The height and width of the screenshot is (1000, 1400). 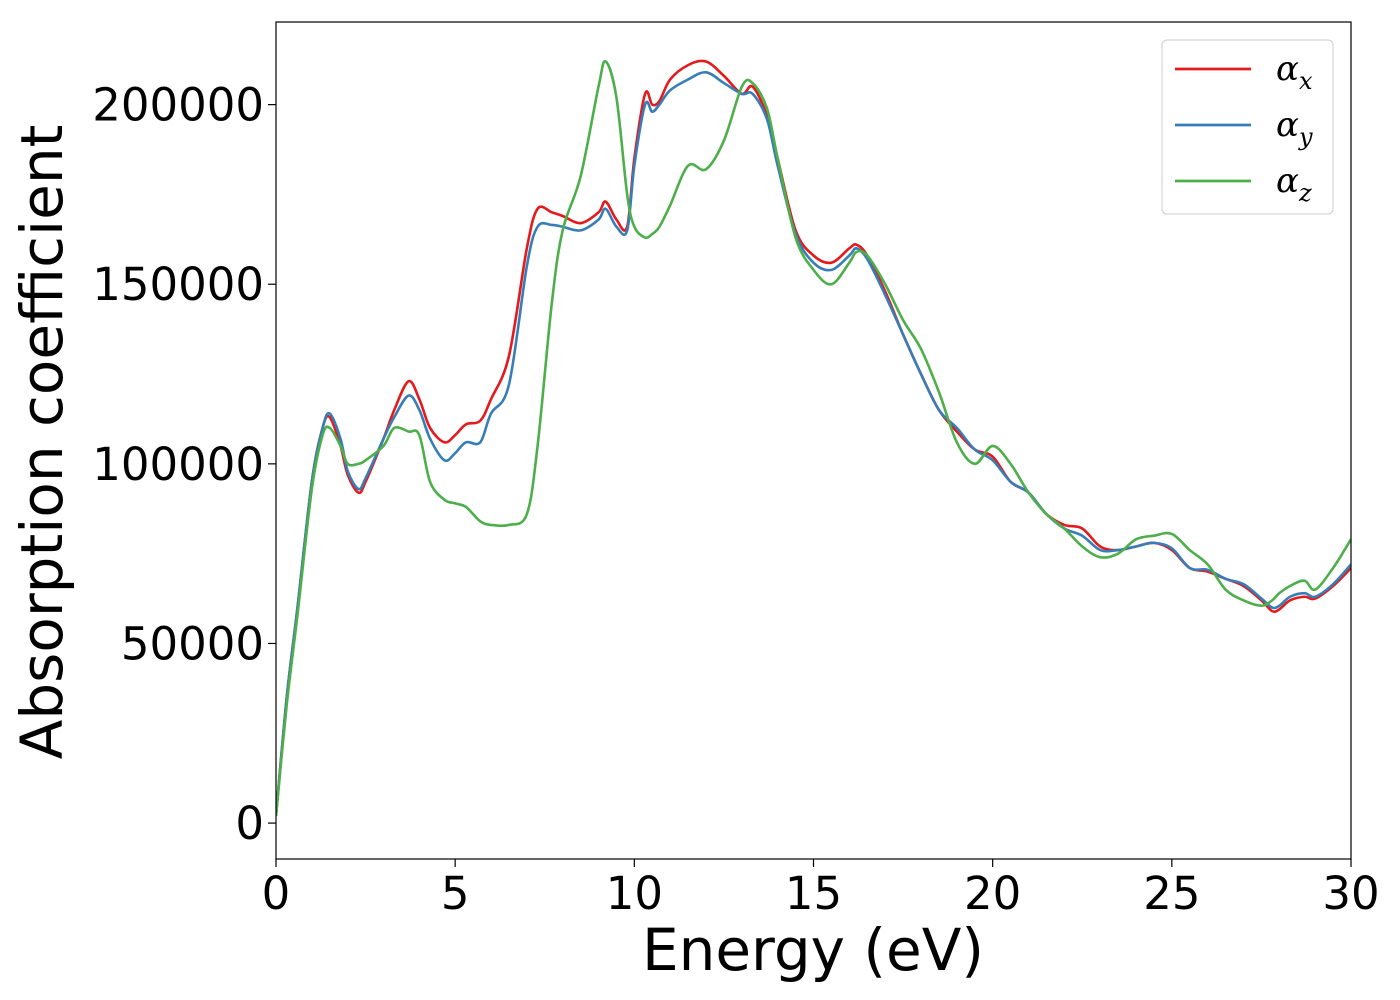 What do you see at coordinates (813, 893) in the screenshot?
I see `x-tick-label: 15` at bounding box center [813, 893].